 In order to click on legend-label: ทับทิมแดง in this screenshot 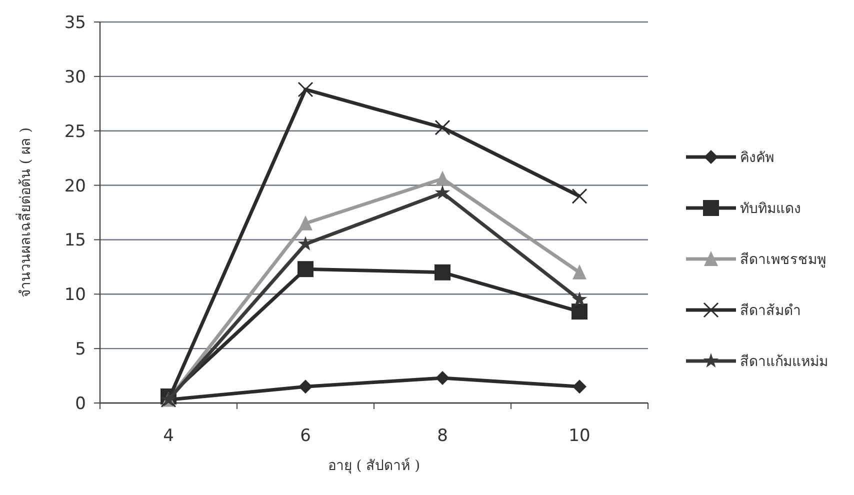, I will do `click(770, 209)`.